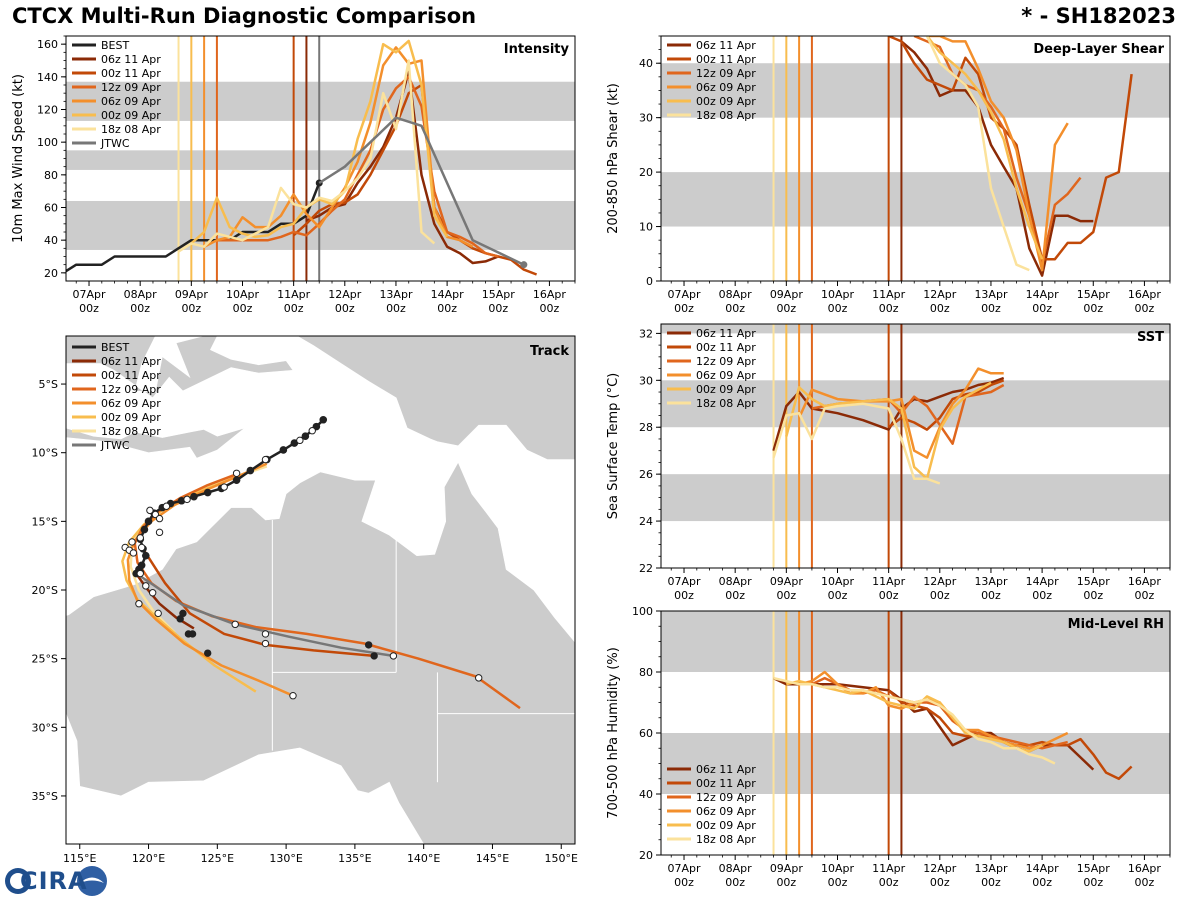 Image resolution: width=1200 pixels, height=902 pixels. I want to click on panel-title: Track, so click(549, 351).